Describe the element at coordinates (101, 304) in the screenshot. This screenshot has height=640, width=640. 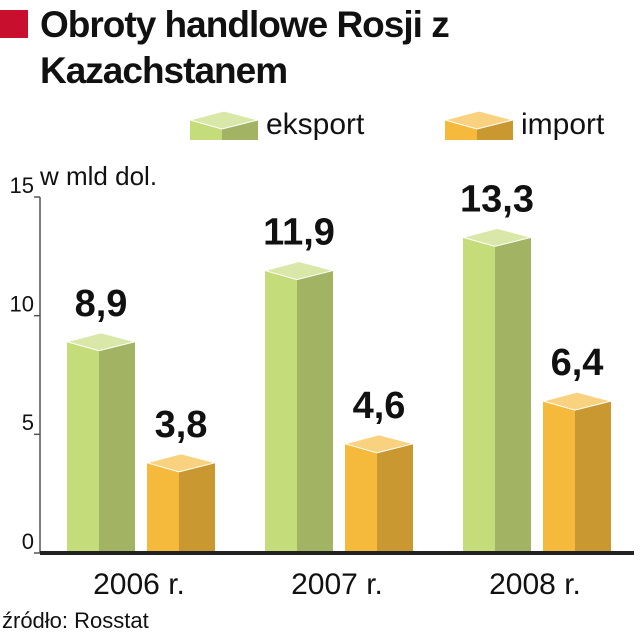
I see `value-label: 8,9` at that location.